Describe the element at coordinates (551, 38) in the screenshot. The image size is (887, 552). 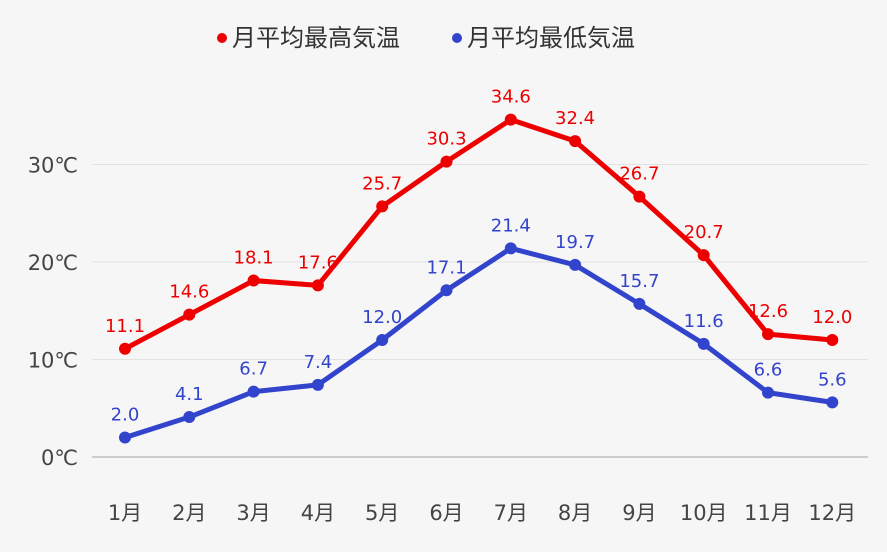
I see `legend-label: 月平均最低気温` at that location.